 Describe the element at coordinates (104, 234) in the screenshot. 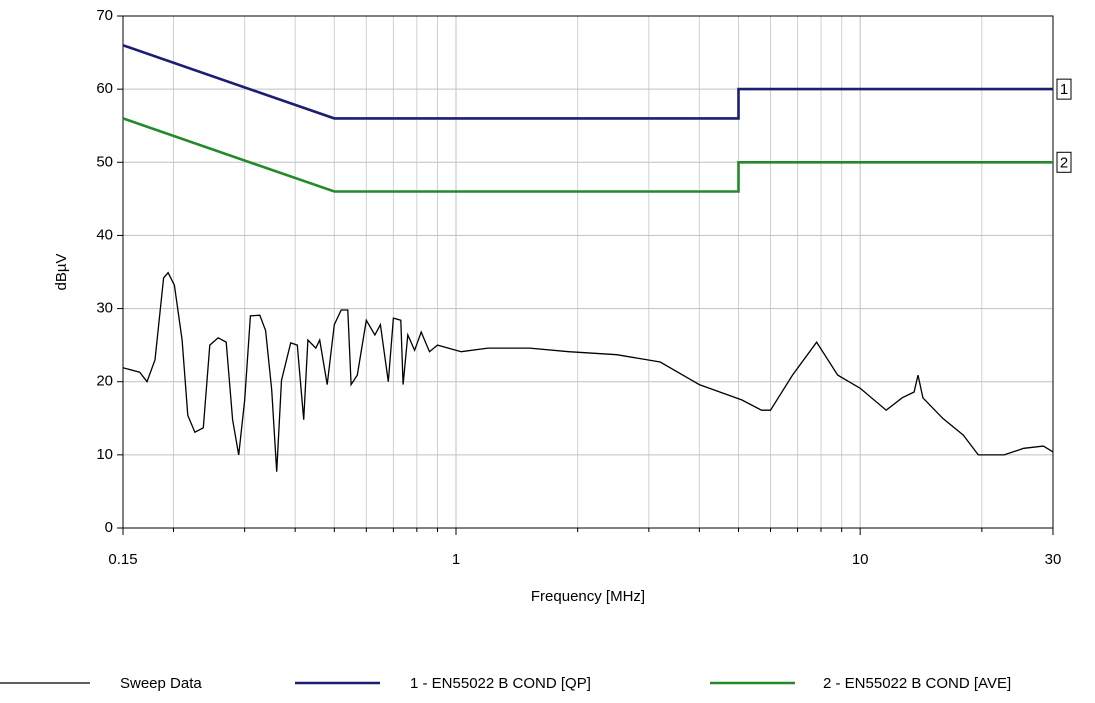

I see `y-tick-label: 40` at that location.